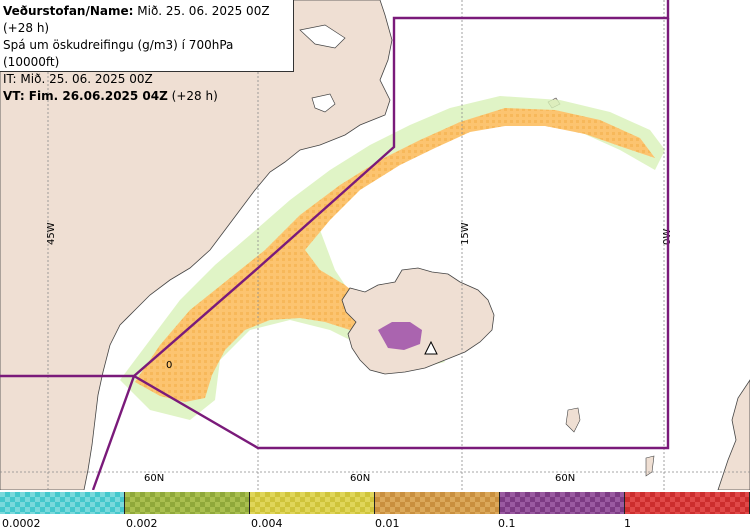 The image size is (750, 532). What do you see at coordinates (136, 19) in the screenshot?
I see `run-time: Mið. 25. 06. 2025 00Z (+28 h)` at bounding box center [136, 19].